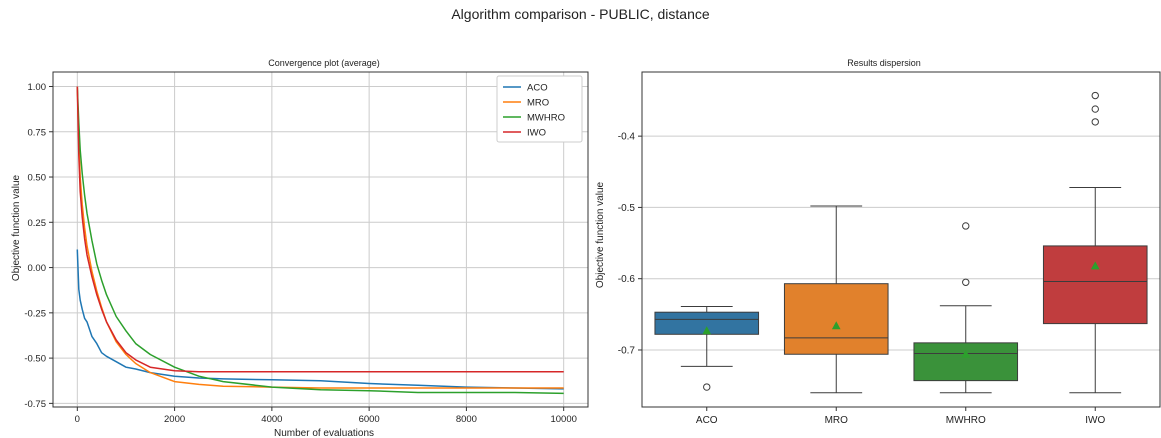  What do you see at coordinates (1095, 265) in the screenshot?
I see `mean-marker-iwo` at bounding box center [1095, 265].